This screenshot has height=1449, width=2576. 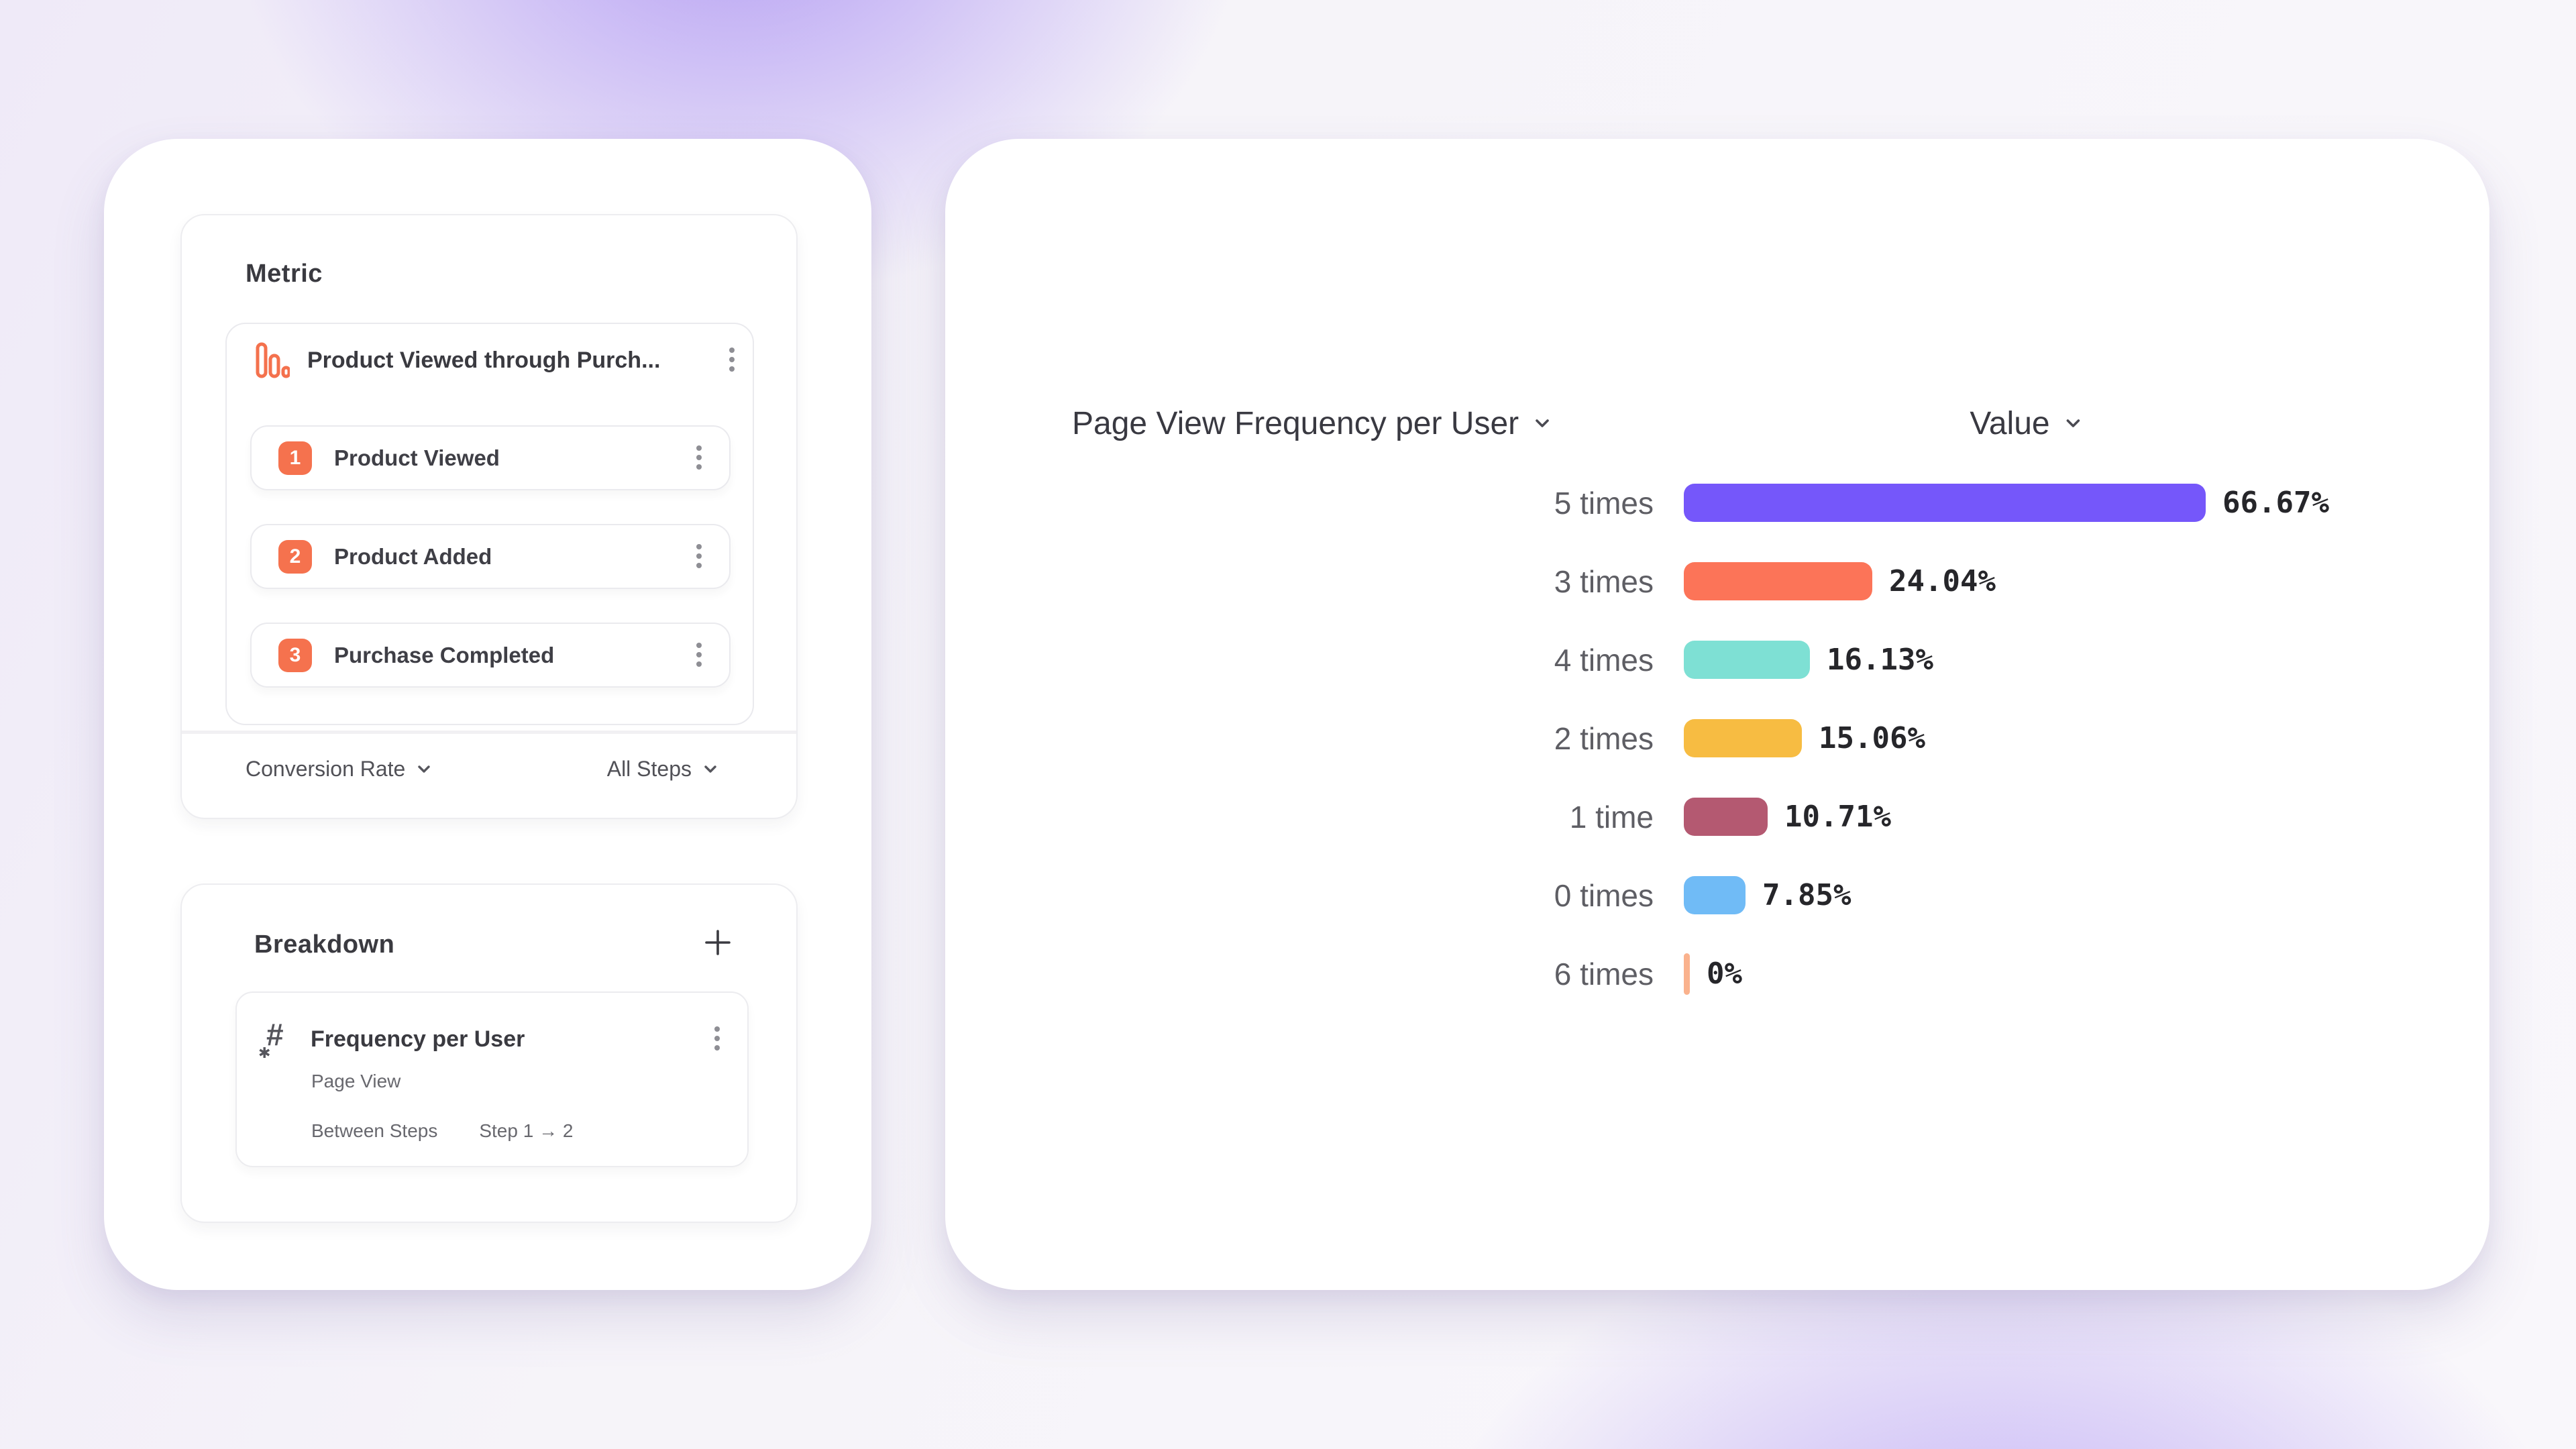 I want to click on step-number-badge: 3, so click(x=295, y=655).